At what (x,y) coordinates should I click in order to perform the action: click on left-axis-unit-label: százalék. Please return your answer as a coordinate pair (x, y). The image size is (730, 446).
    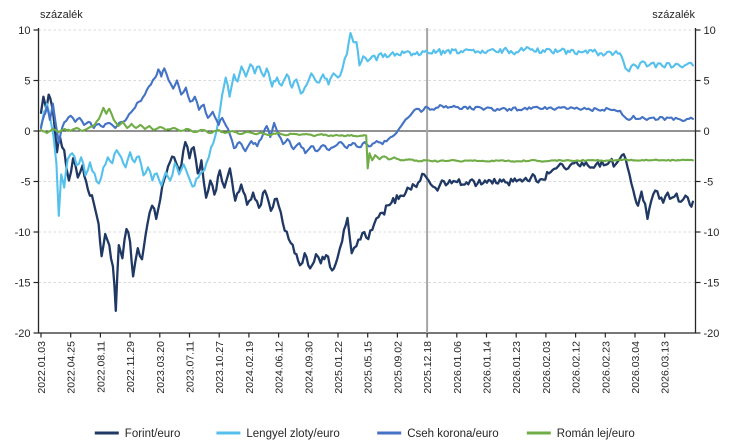
    Looking at the image, I should click on (61, 15).